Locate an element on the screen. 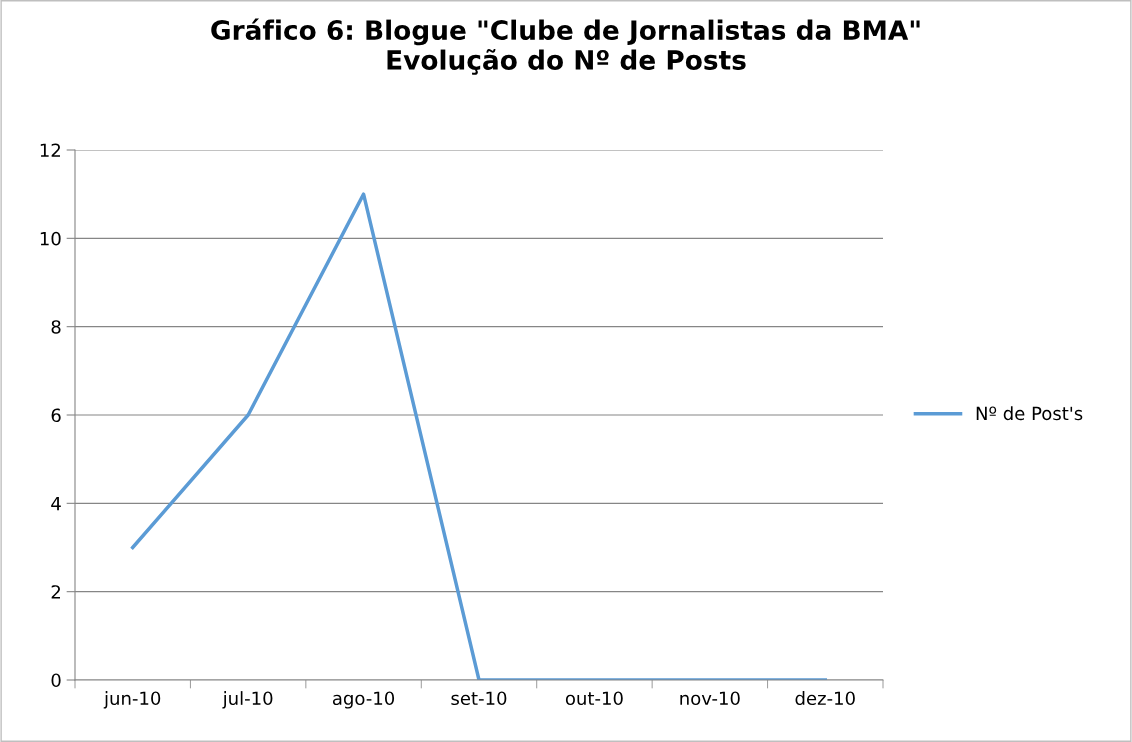 Image resolution: width=1132 pixels, height=742 pixels. chart-title: Gráfico 6: Blogue "Clube de Jornalistas da BMA" Evolução do Nº de Posts is located at coordinates (565, 46).